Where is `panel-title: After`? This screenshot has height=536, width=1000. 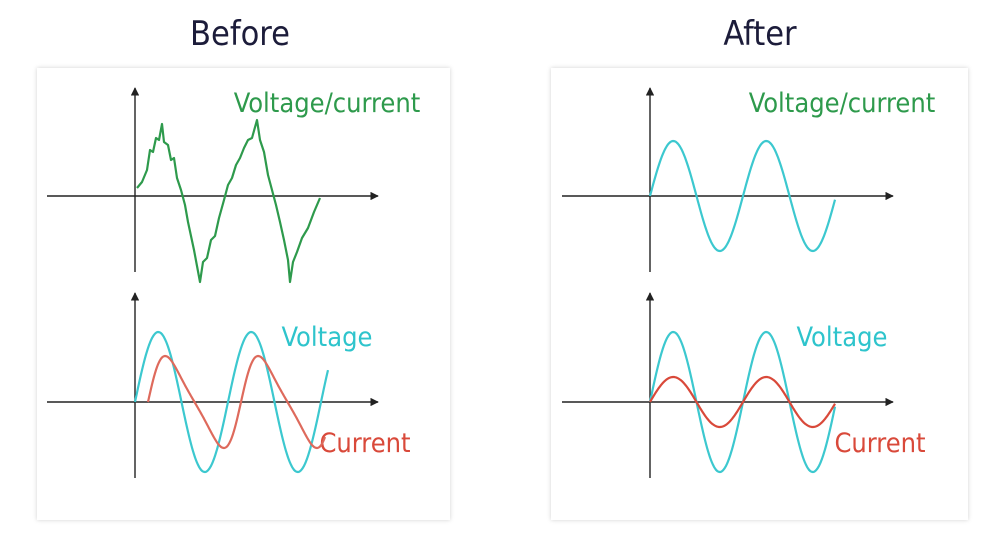 panel-title: After is located at coordinates (760, 34).